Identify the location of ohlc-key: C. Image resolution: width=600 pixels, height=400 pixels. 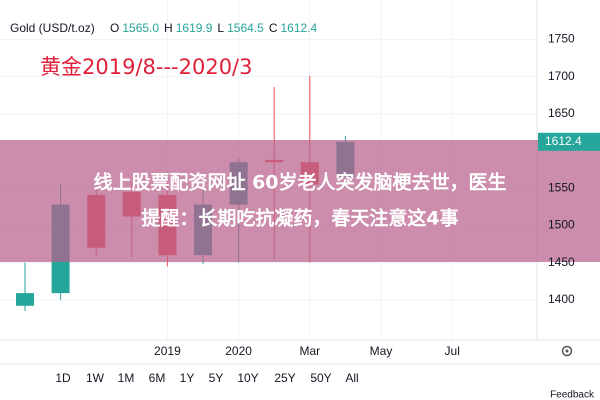
(273, 28).